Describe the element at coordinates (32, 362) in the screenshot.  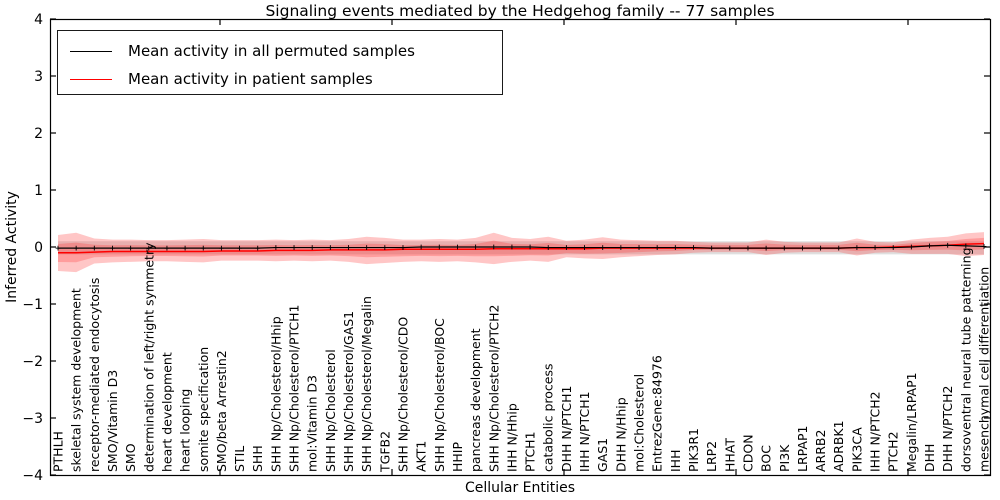
I see `y-tick-label: −2` at that location.